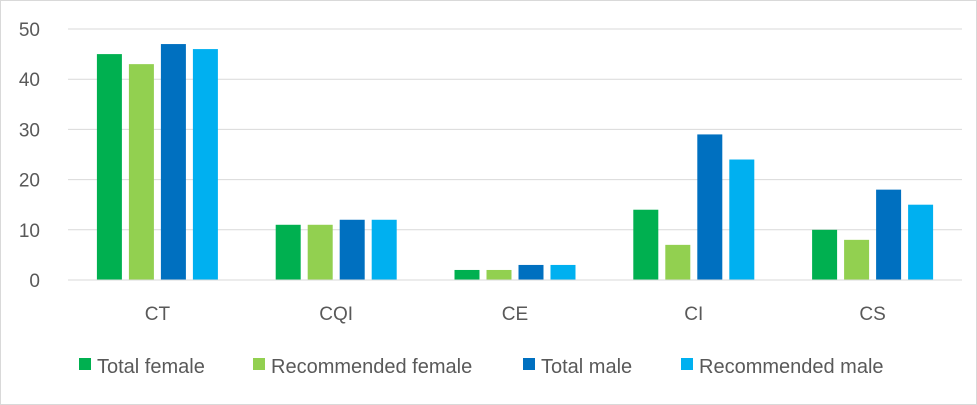 Image resolution: width=977 pixels, height=405 pixels. Describe the element at coordinates (29, 181) in the screenshot. I see `y-tick-label: 20` at that location.